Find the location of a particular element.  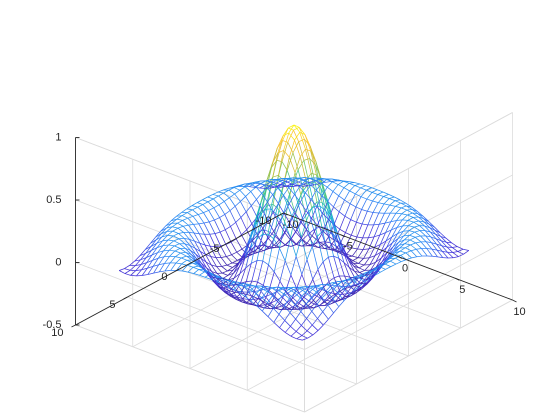

wall-gridline-z is located at coordinates (408, 356).